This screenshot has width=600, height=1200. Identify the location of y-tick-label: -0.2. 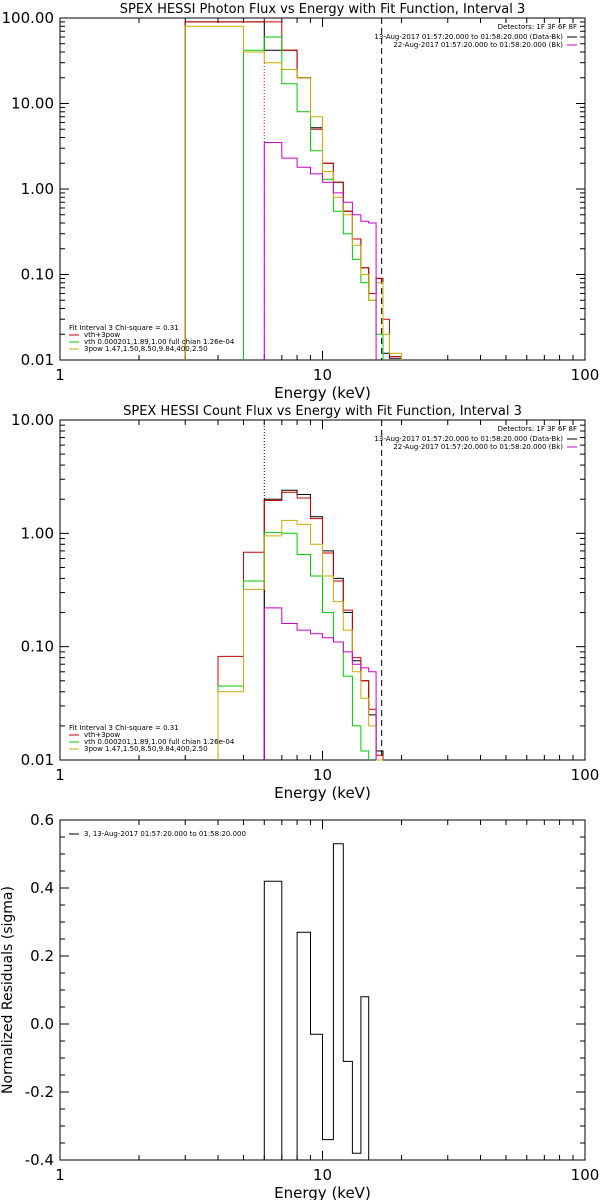
(39, 1092).